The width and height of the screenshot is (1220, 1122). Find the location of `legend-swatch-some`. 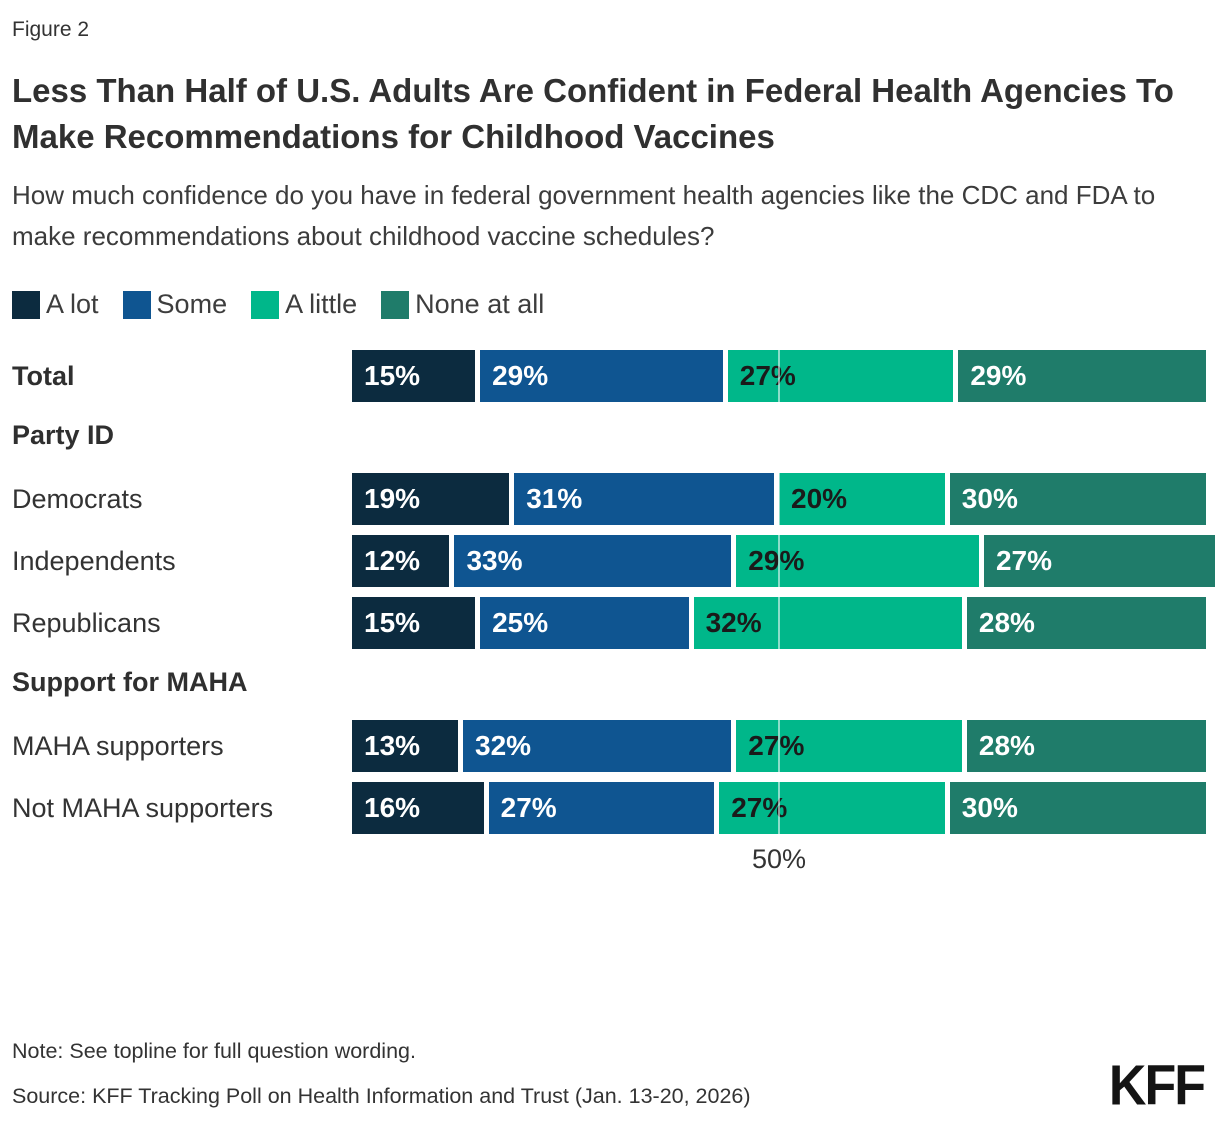

legend-swatch-some is located at coordinates (136, 304).